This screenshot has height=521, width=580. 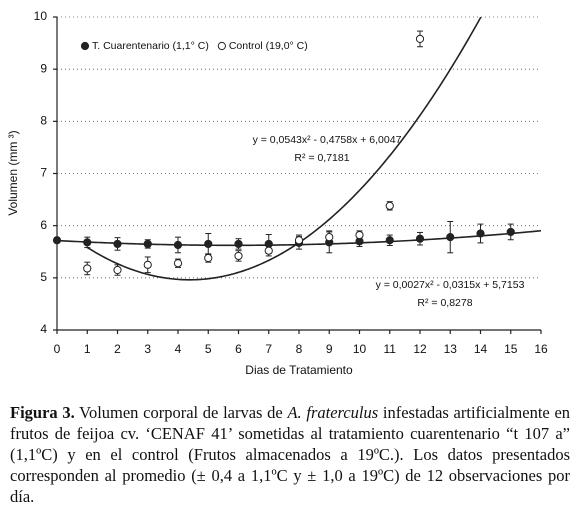 What do you see at coordinates (327, 140) in the screenshot?
I see `fit-equation: y = 0,0543x² - 0,4758x + 6,0047` at bounding box center [327, 140].